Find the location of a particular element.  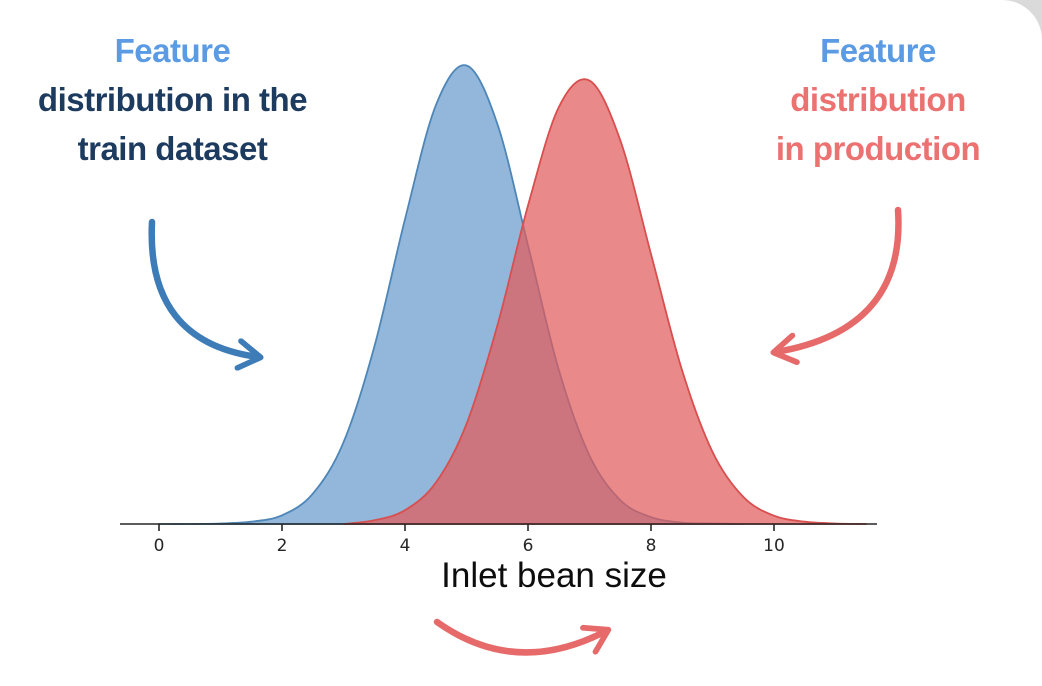

x-tick-label: 2 is located at coordinates (282, 546).